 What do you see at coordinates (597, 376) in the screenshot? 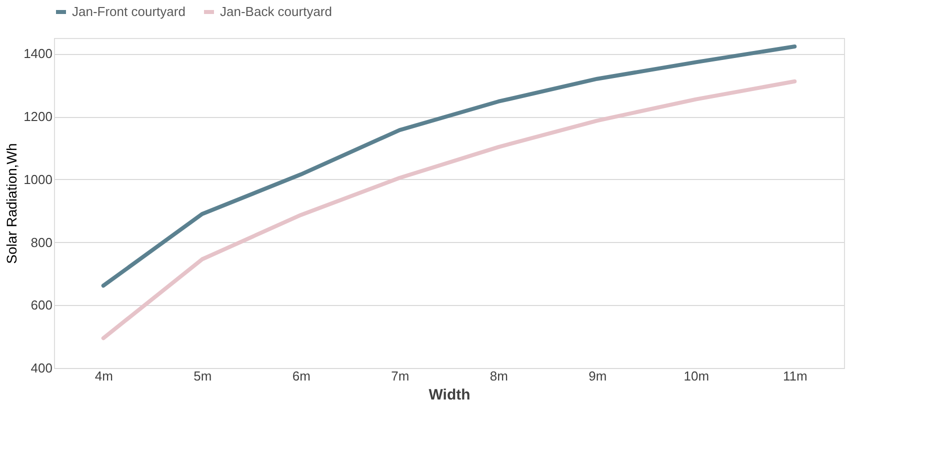
I see `x-tick-label: 9m` at bounding box center [597, 376].